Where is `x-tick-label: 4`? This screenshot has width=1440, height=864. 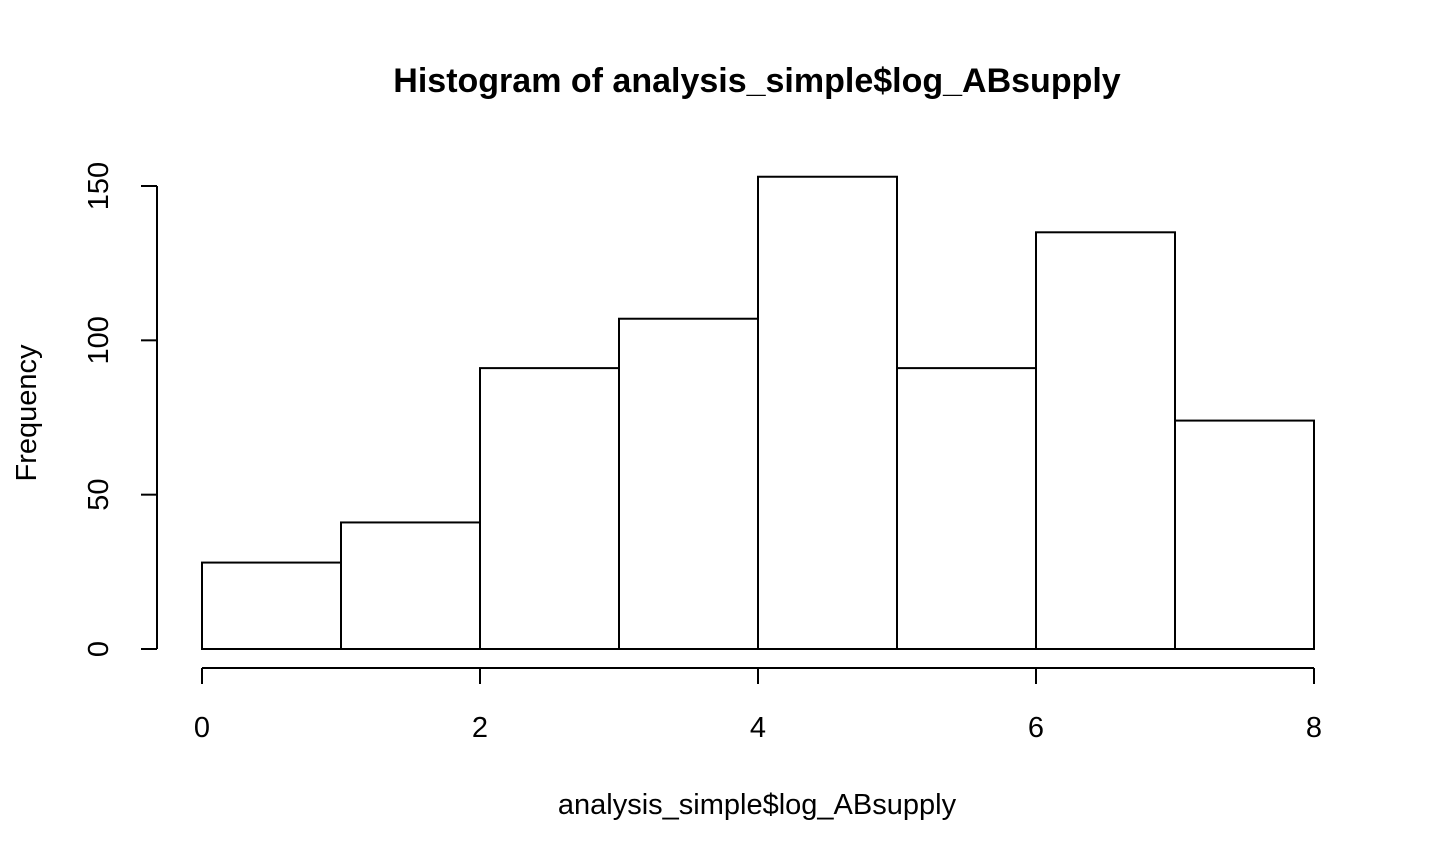
x-tick-label: 4 is located at coordinates (758, 728).